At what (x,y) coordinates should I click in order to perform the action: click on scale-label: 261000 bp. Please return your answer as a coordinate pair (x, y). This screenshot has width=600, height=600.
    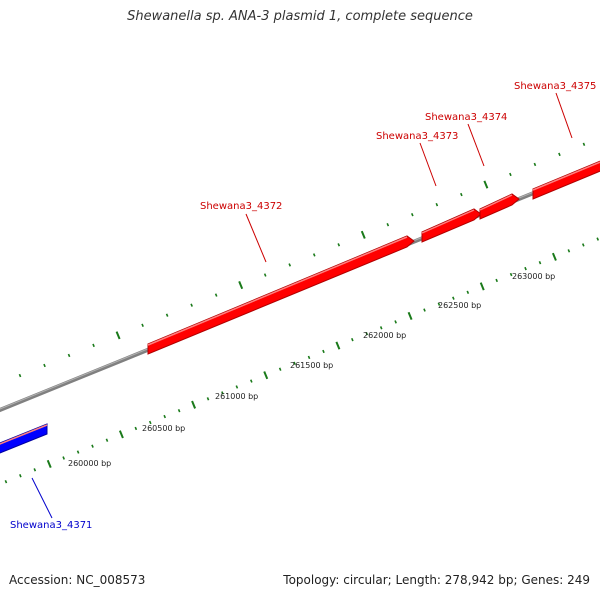
    Looking at the image, I should click on (236, 396).